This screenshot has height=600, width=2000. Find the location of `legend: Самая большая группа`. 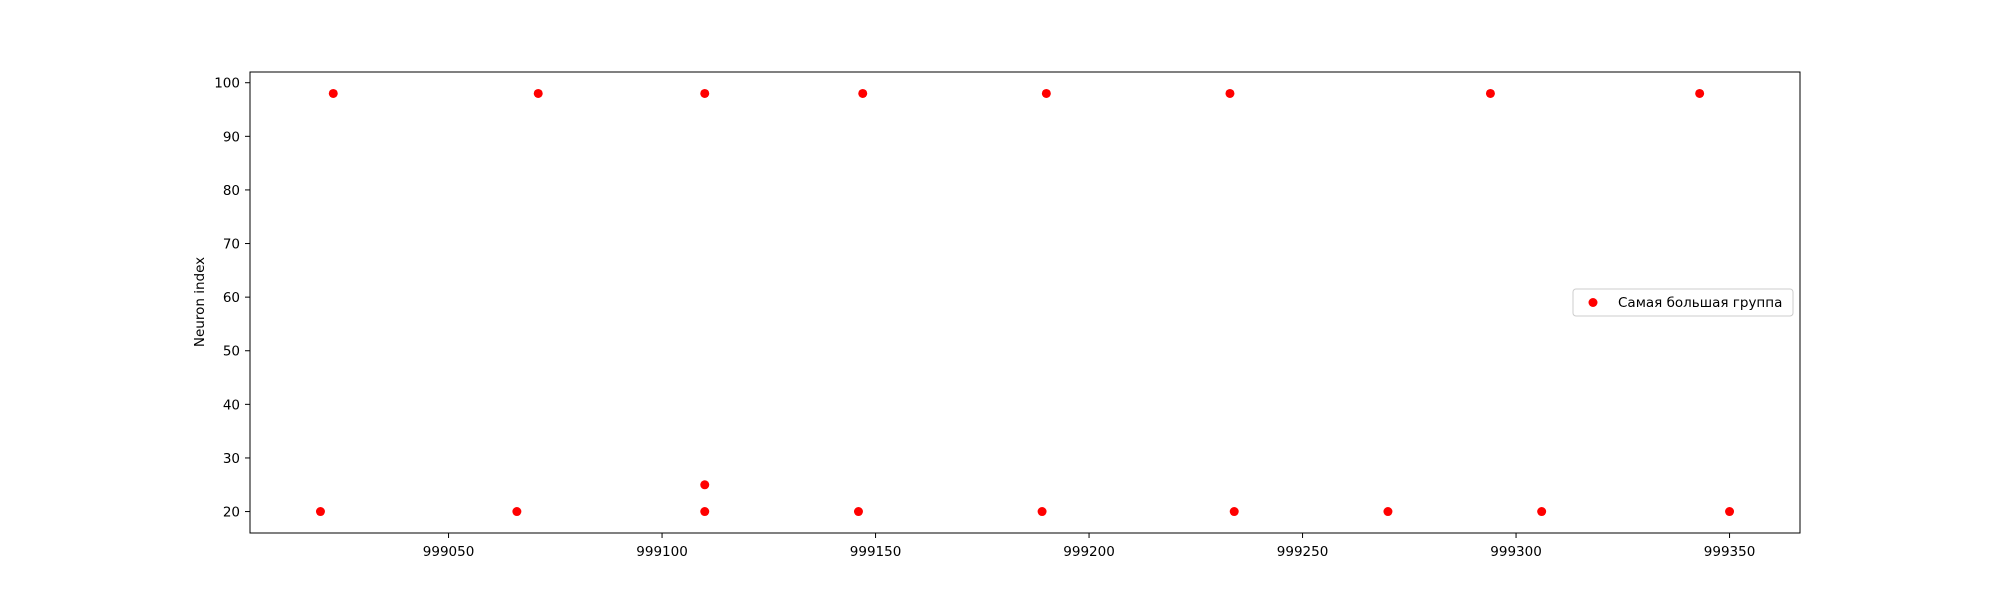

legend: Самая большая группа is located at coordinates (1683, 302).